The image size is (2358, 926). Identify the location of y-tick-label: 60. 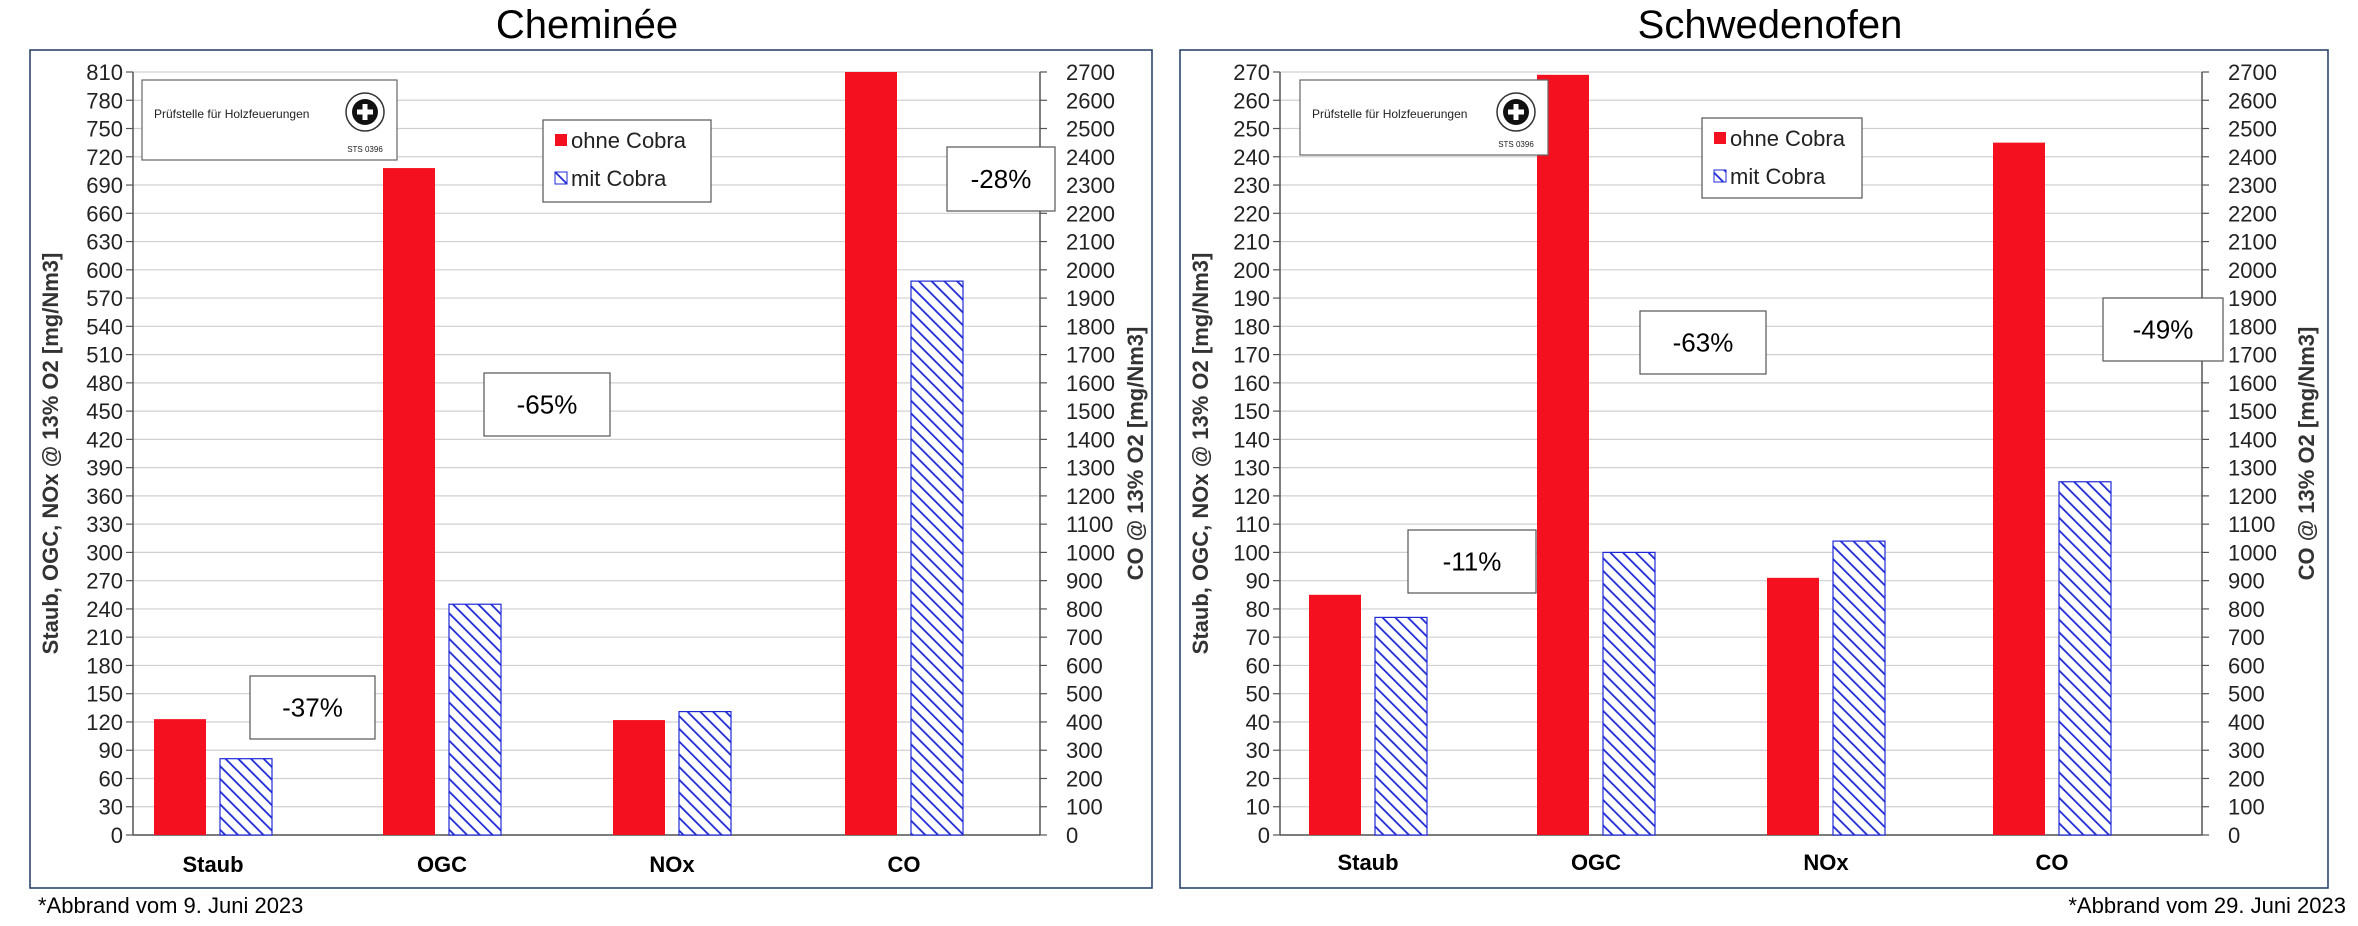
(111, 778).